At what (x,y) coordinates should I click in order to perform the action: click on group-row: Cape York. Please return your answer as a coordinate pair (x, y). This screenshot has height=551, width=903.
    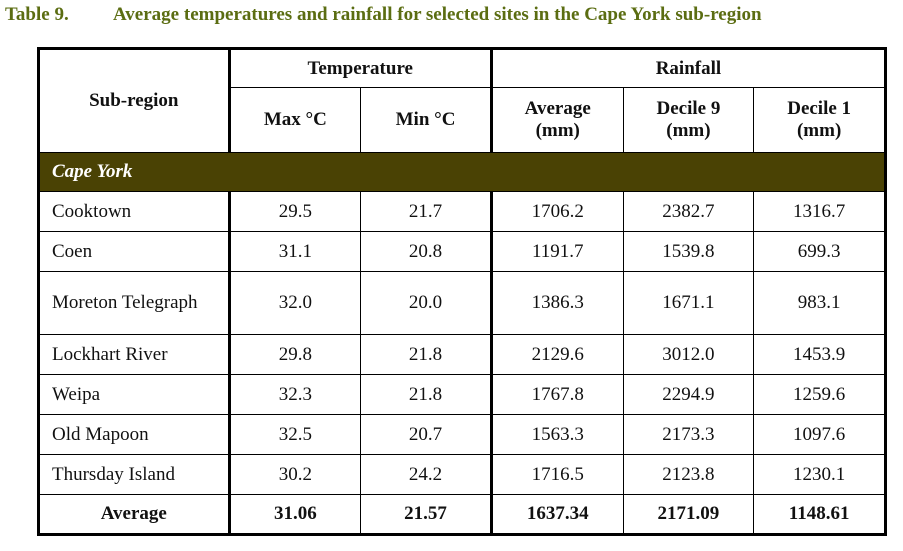
    Looking at the image, I should click on (462, 172).